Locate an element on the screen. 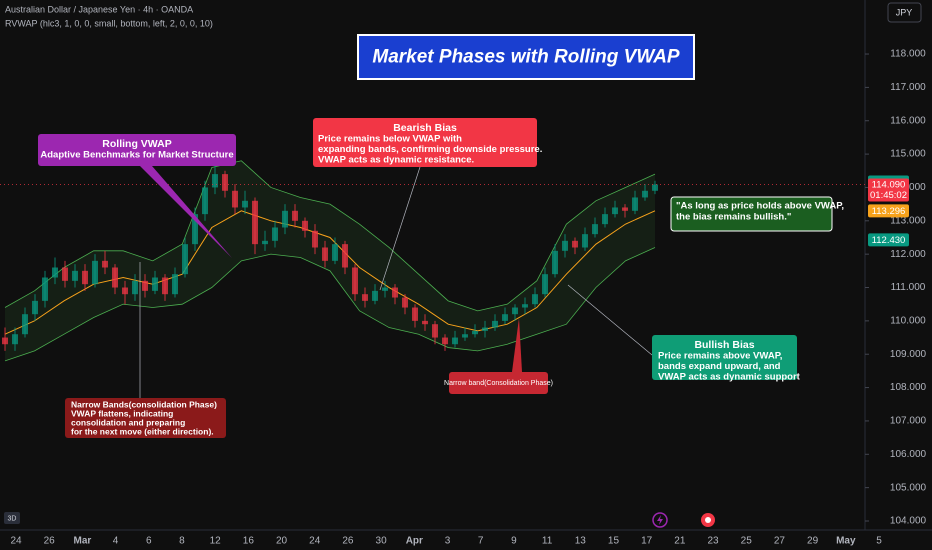  x-tick-label: 21 is located at coordinates (680, 541).